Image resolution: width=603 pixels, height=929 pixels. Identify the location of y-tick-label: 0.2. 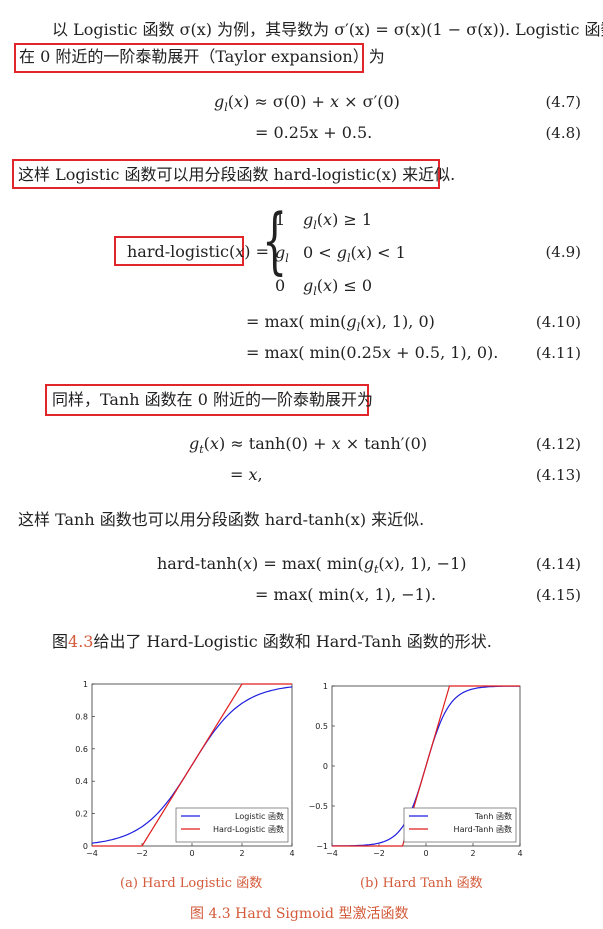
(81, 814).